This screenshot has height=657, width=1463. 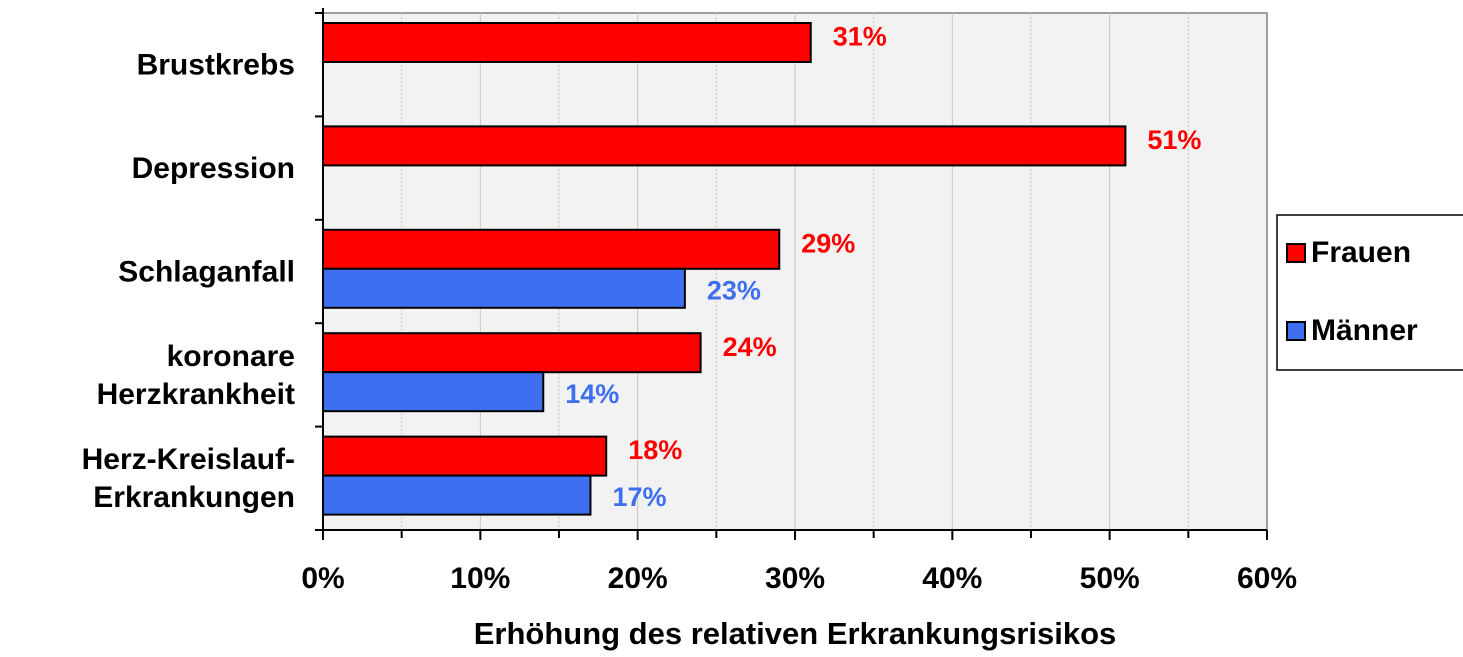 What do you see at coordinates (1174, 140) in the screenshot?
I see `data-label: 51%` at bounding box center [1174, 140].